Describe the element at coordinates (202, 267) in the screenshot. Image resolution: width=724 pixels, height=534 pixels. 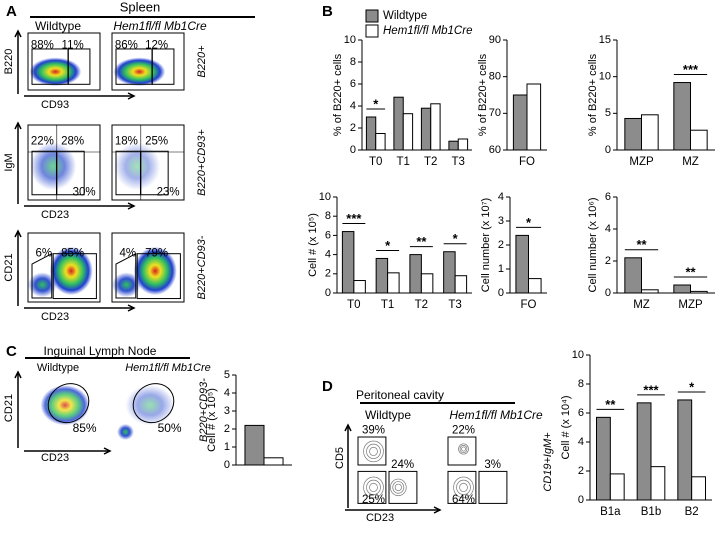
I see `gate-label: B220+CD93-` at that location.